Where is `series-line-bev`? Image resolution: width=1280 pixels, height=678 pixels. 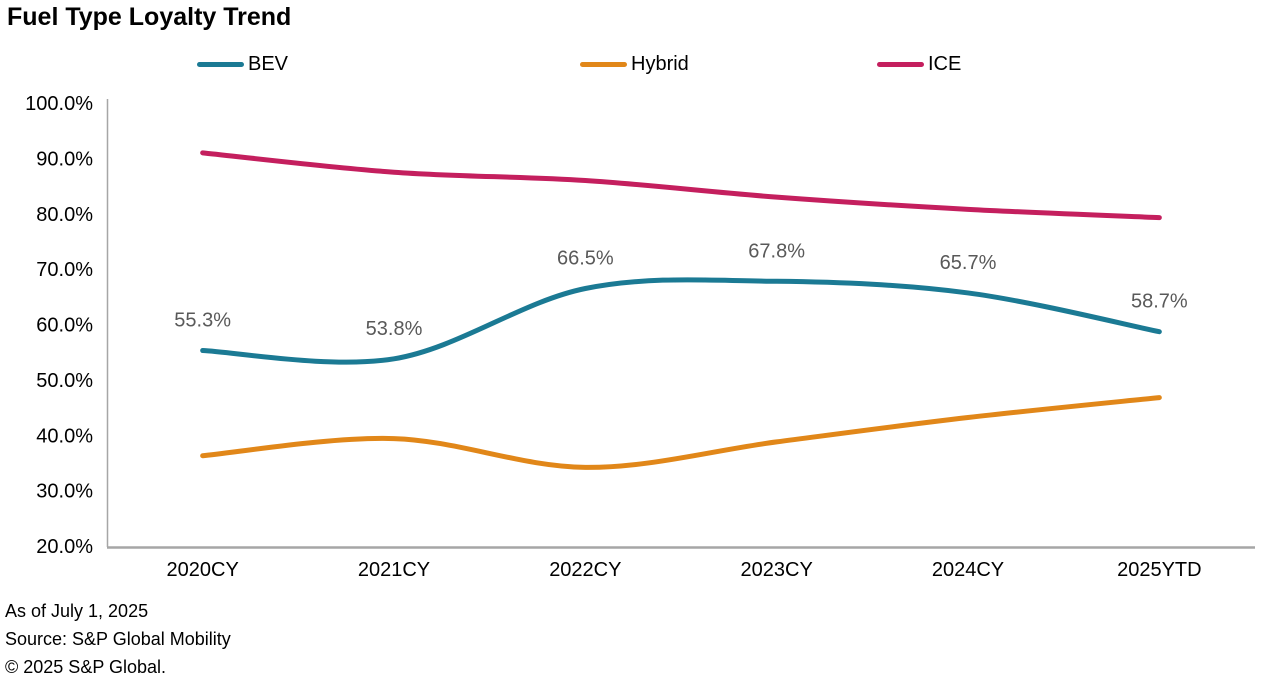
series-line-bev is located at coordinates (681, 321).